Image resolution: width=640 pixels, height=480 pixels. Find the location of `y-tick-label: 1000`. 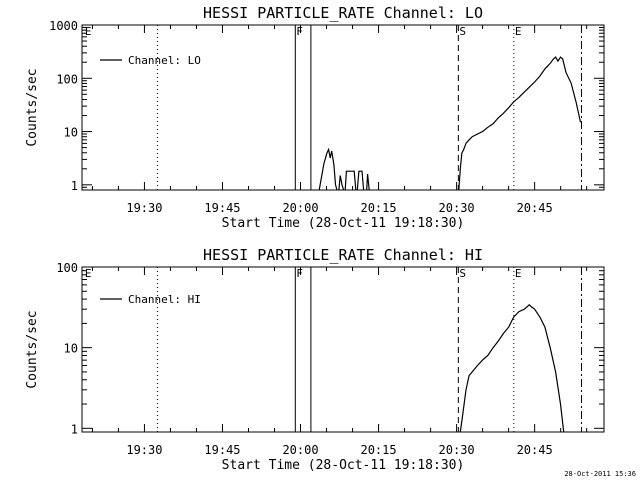

y-tick-label: 1000 is located at coordinates (63, 26).